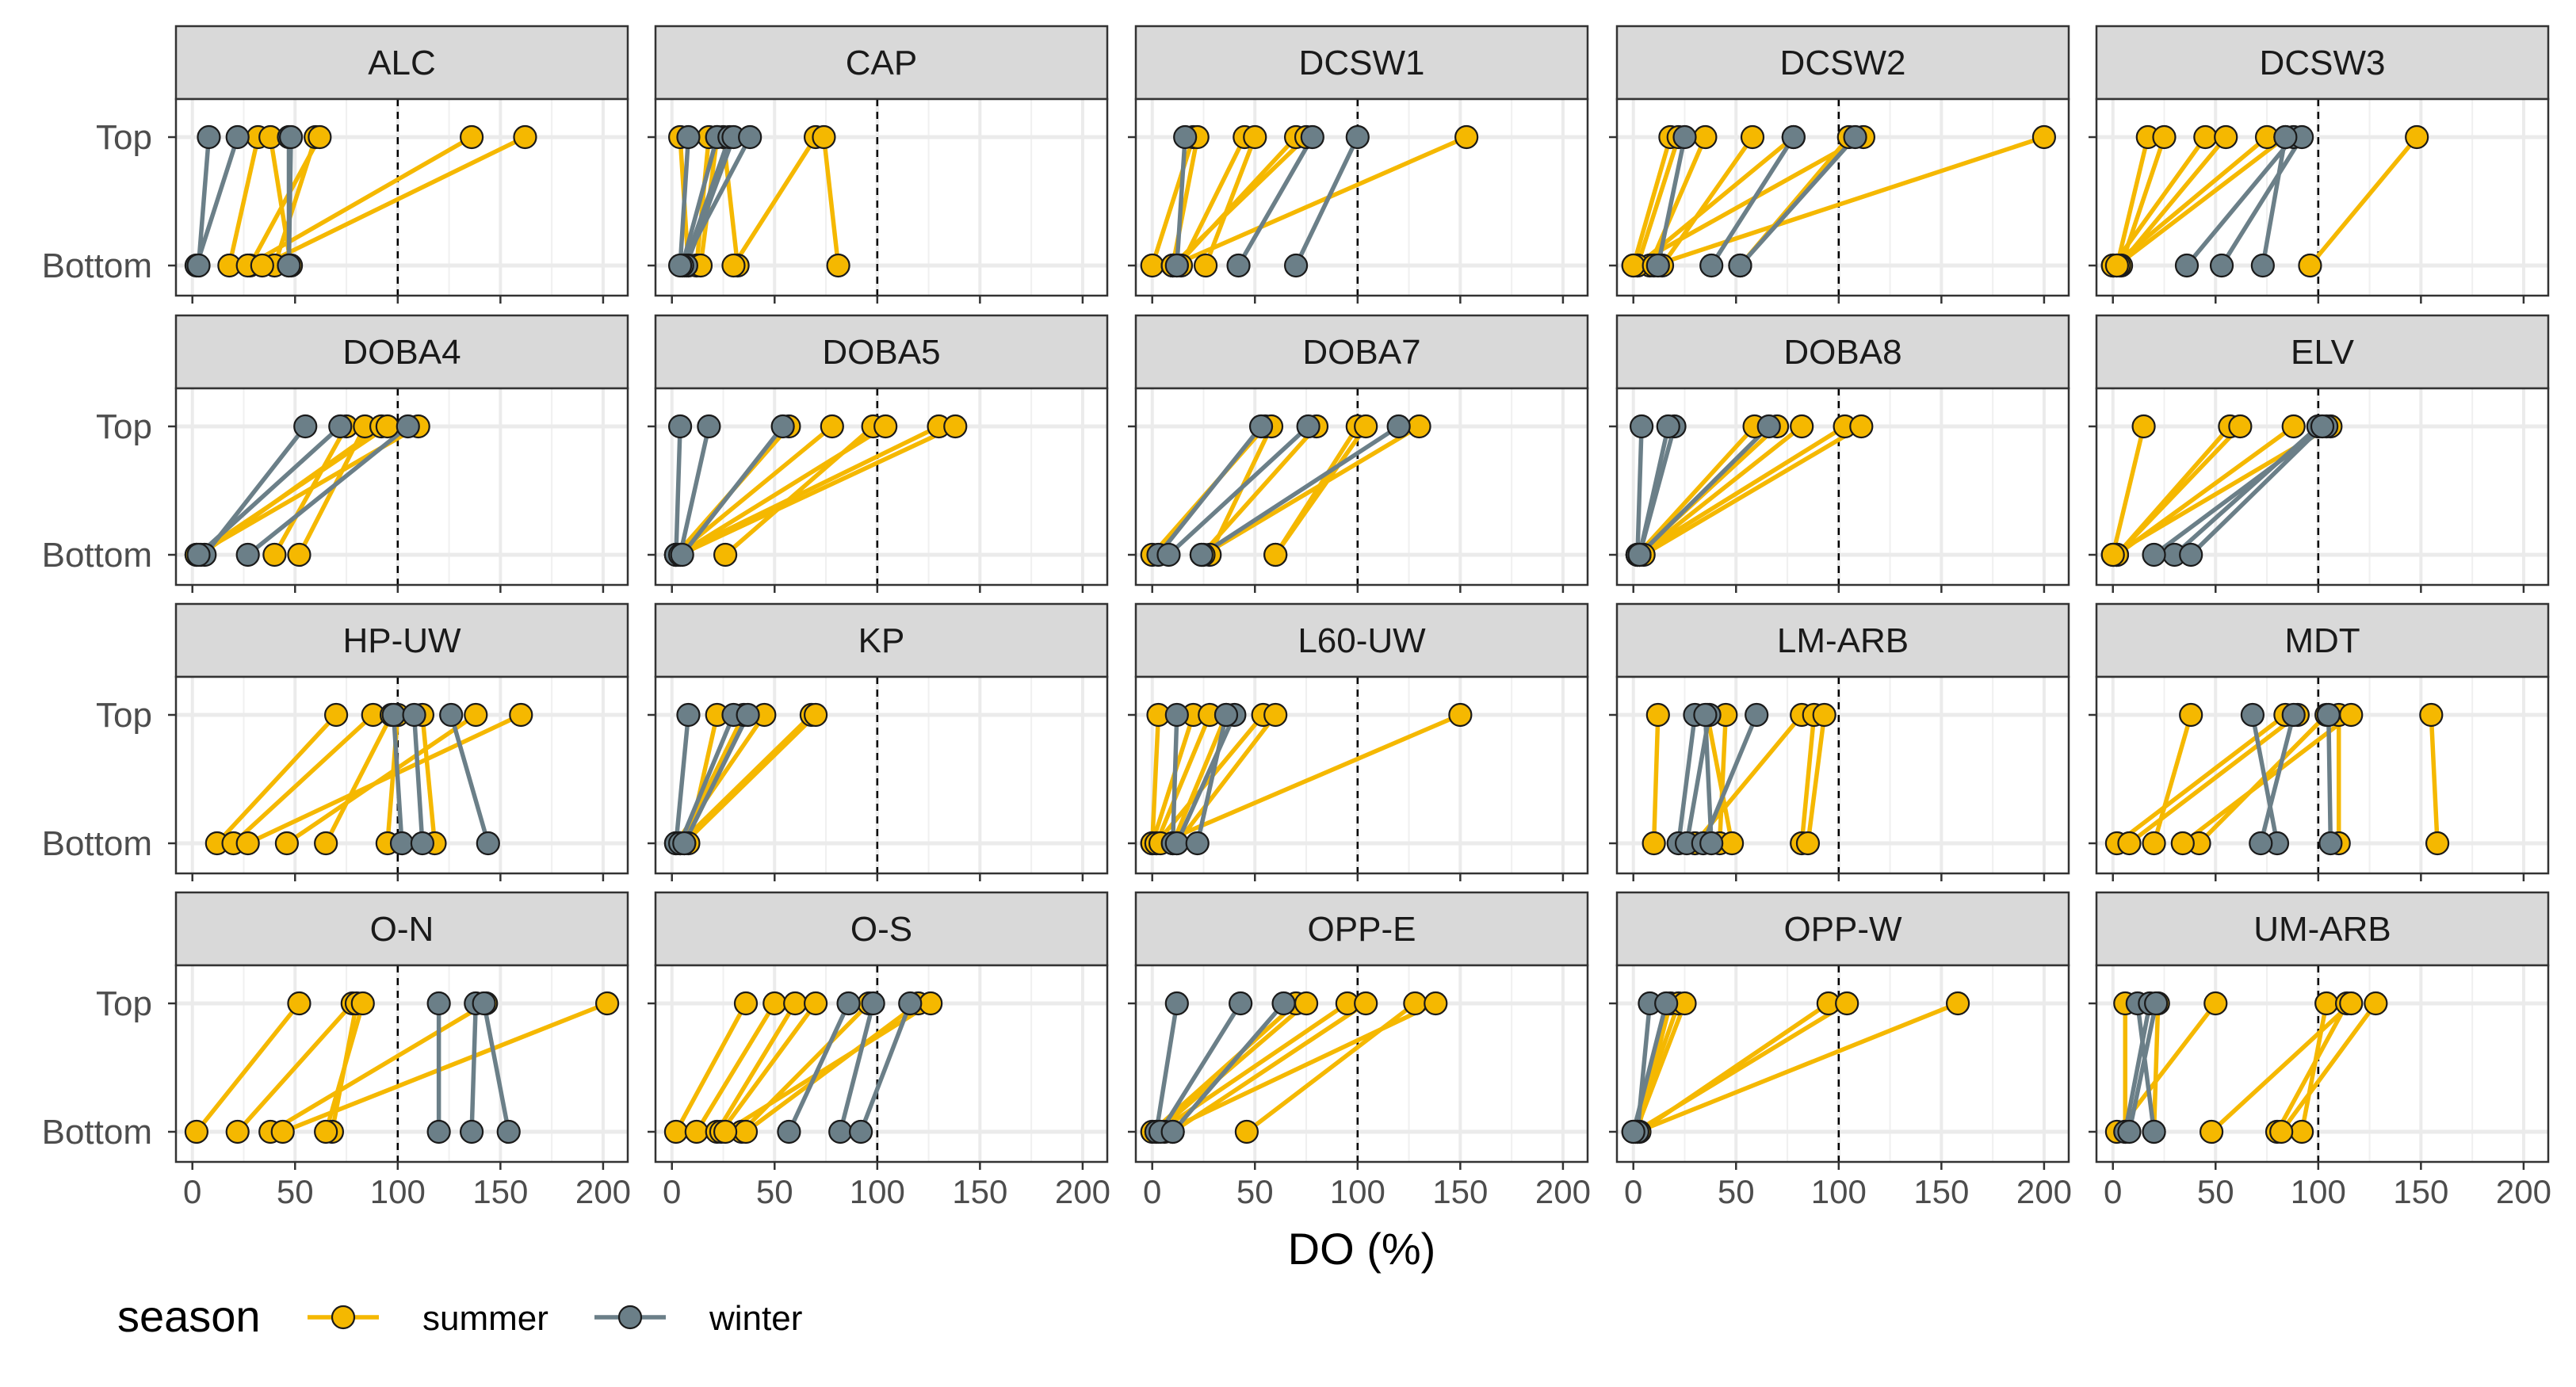 This screenshot has height=1387, width=2576. Describe the element at coordinates (881, 929) in the screenshot. I see `strip-label: O-S` at that location.